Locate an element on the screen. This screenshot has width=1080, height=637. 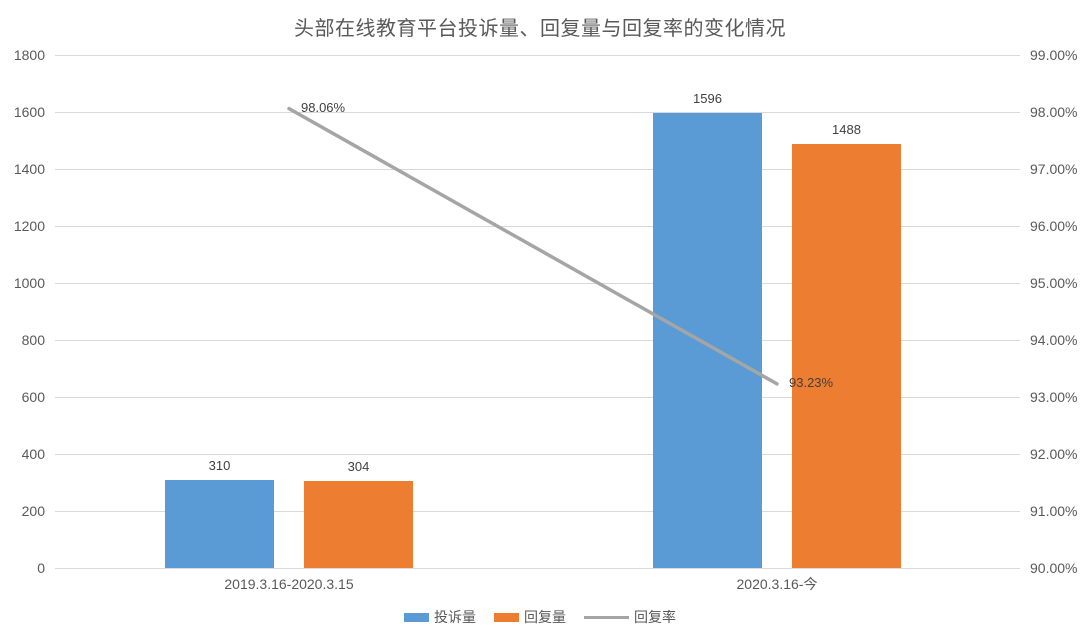
legend-item-complaints: 投诉量 is located at coordinates (440, 617).